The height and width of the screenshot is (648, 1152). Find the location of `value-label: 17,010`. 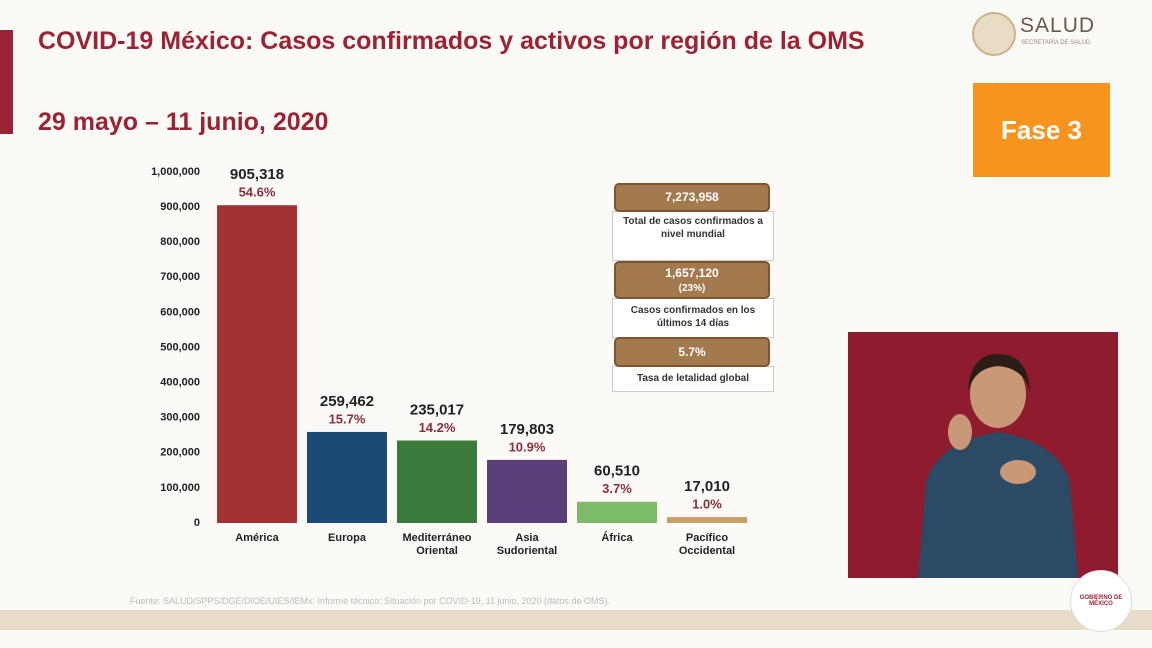

value-label: 17,010 is located at coordinates (707, 486).